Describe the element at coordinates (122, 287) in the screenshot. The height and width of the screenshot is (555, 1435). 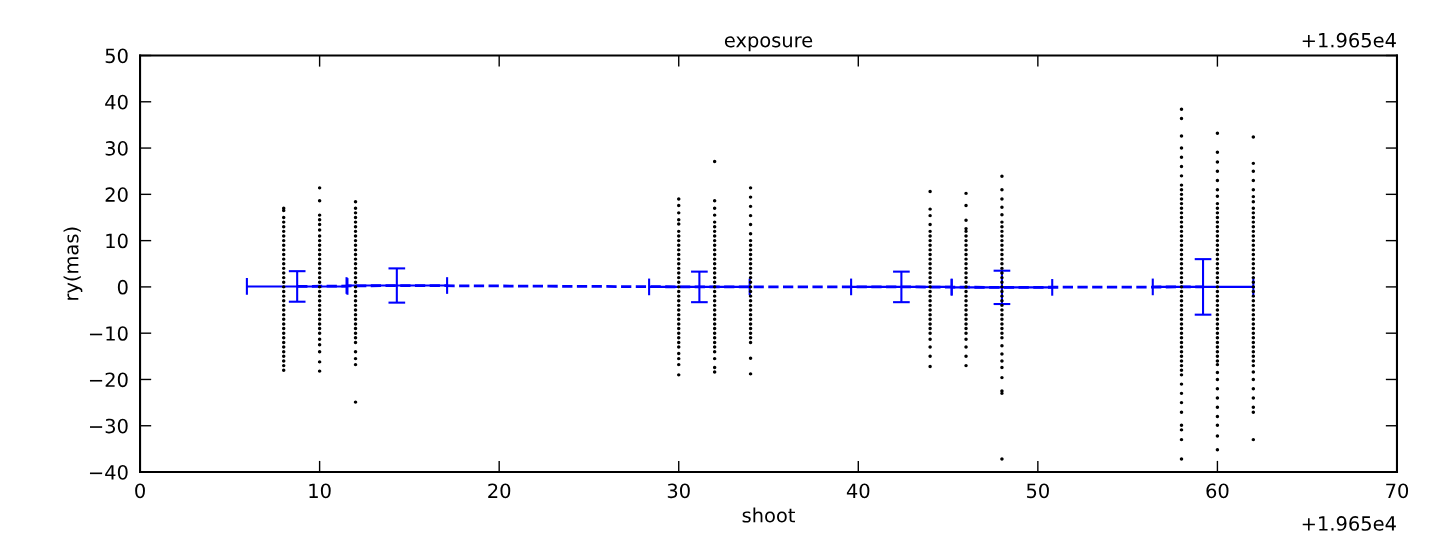
I see `y-tick-label: 0` at that location.